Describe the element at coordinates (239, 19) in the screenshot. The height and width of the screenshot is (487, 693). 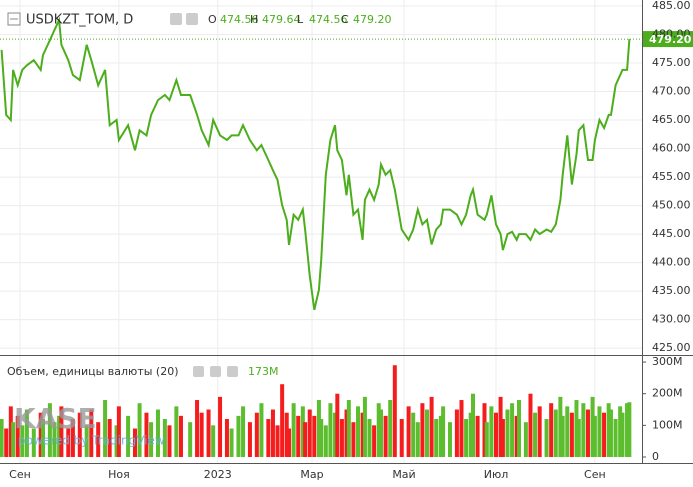
I see `ohlc-value: 474.56` at that location.